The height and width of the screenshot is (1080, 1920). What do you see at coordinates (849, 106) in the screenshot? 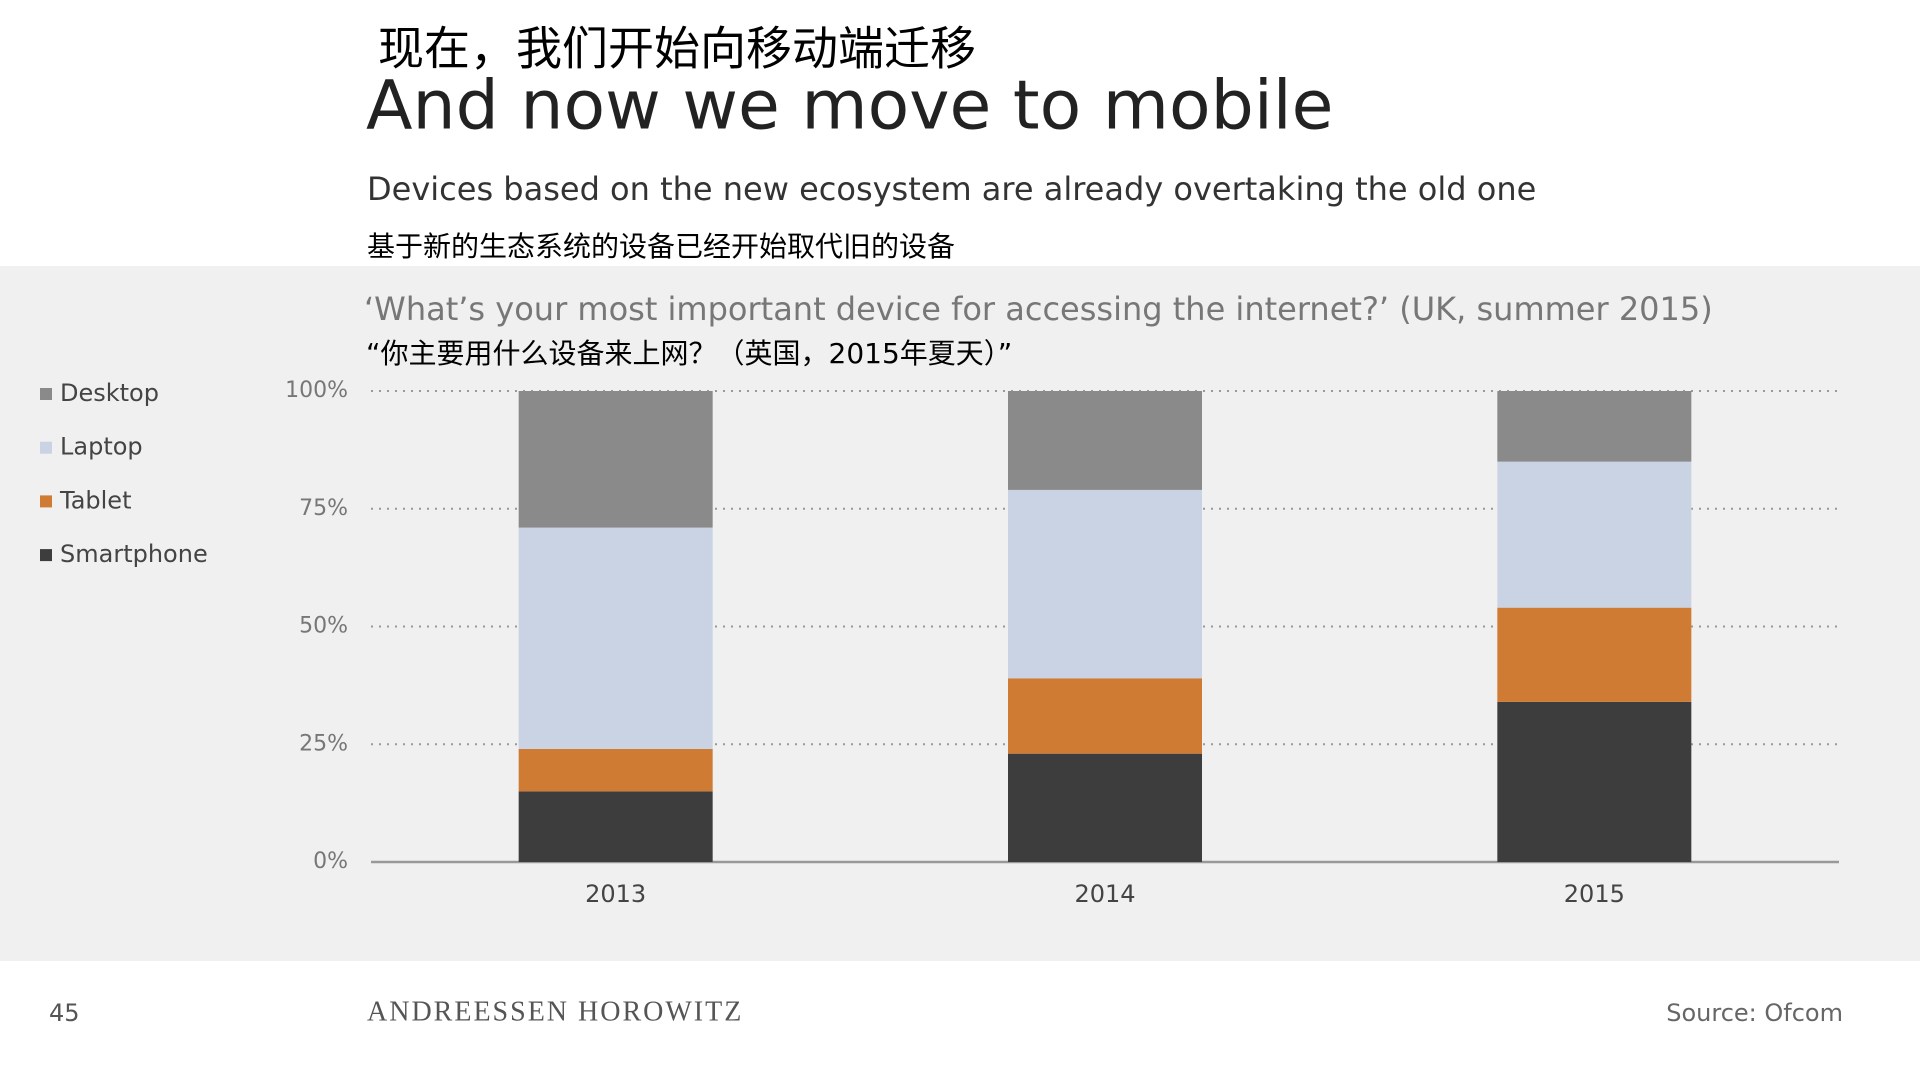
I see `title: And now we move to mobile` at bounding box center [849, 106].